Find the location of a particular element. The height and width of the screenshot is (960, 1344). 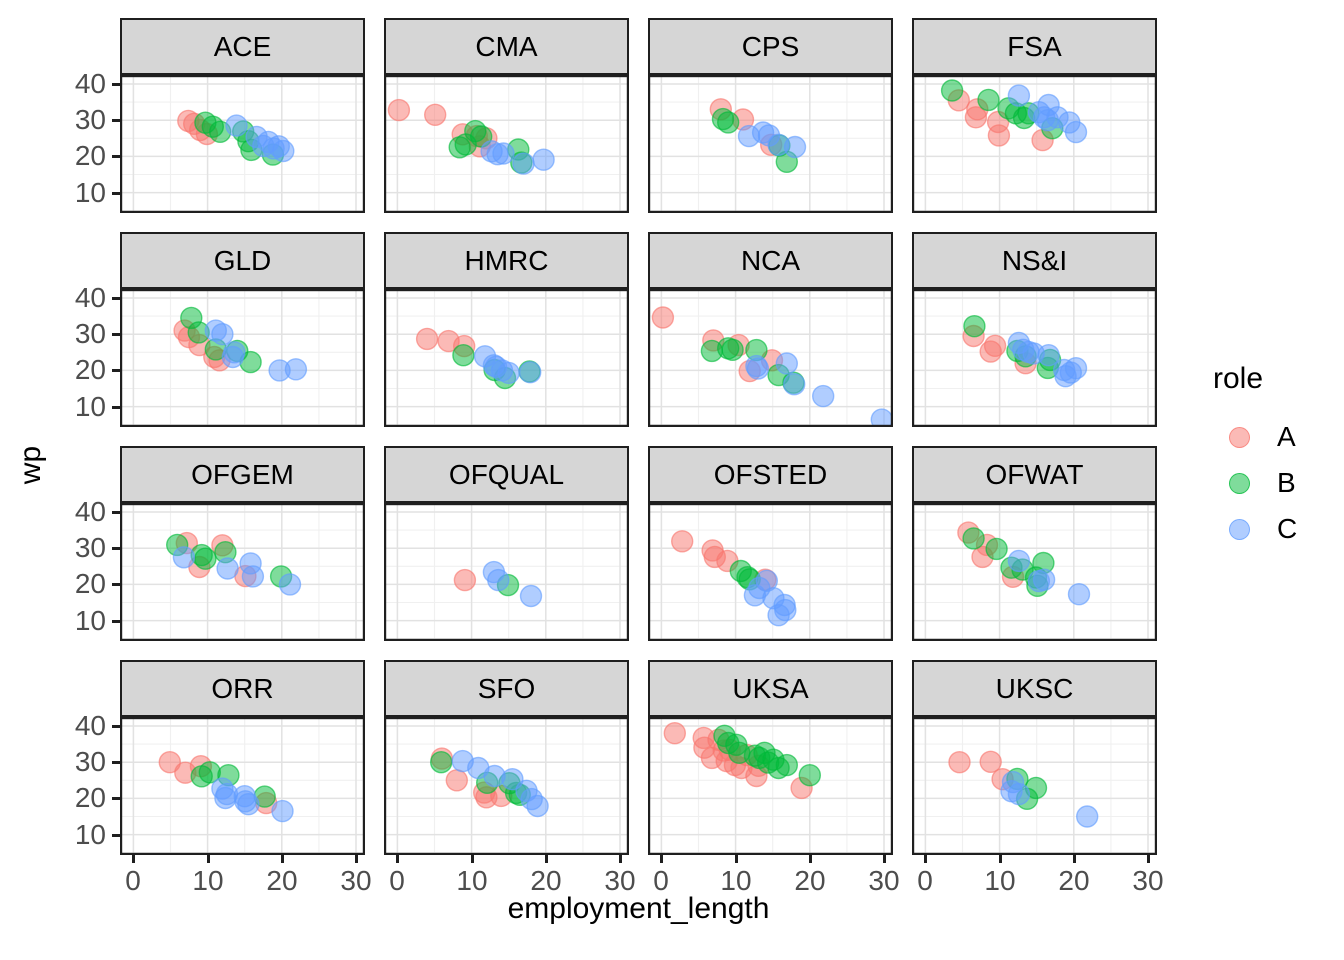

legend-dot-C is located at coordinates (1239, 529).